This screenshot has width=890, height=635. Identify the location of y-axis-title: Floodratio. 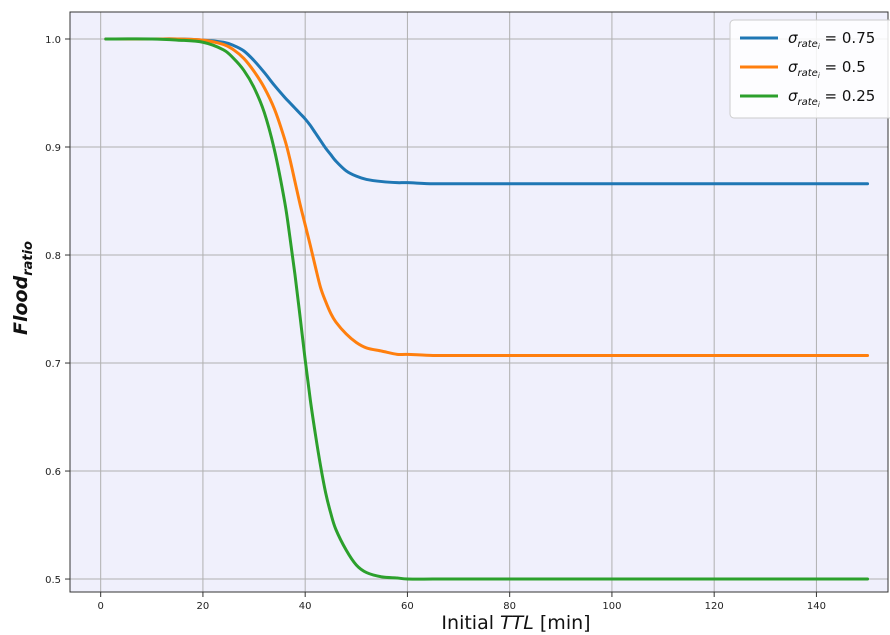
(23, 288).